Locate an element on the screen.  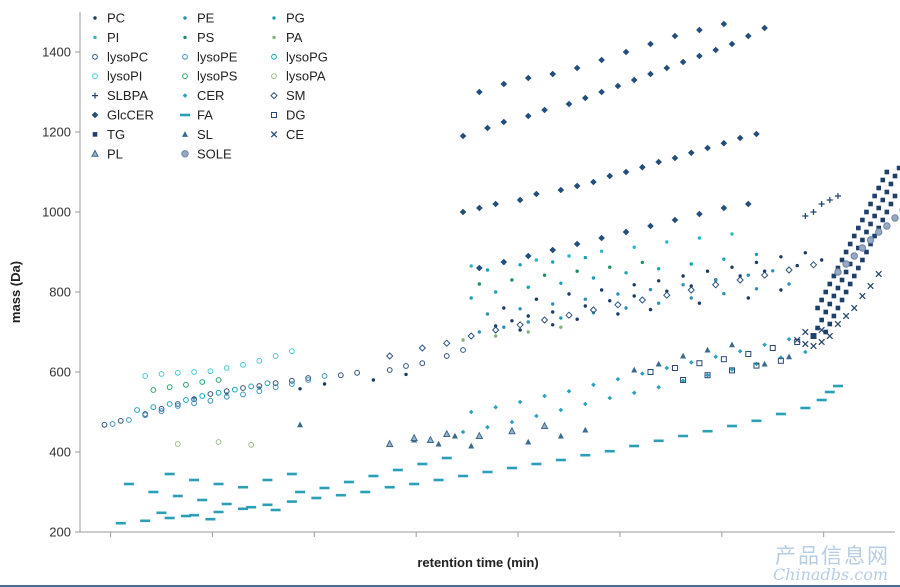
legend-label: lysoPC is located at coordinates (127, 56).